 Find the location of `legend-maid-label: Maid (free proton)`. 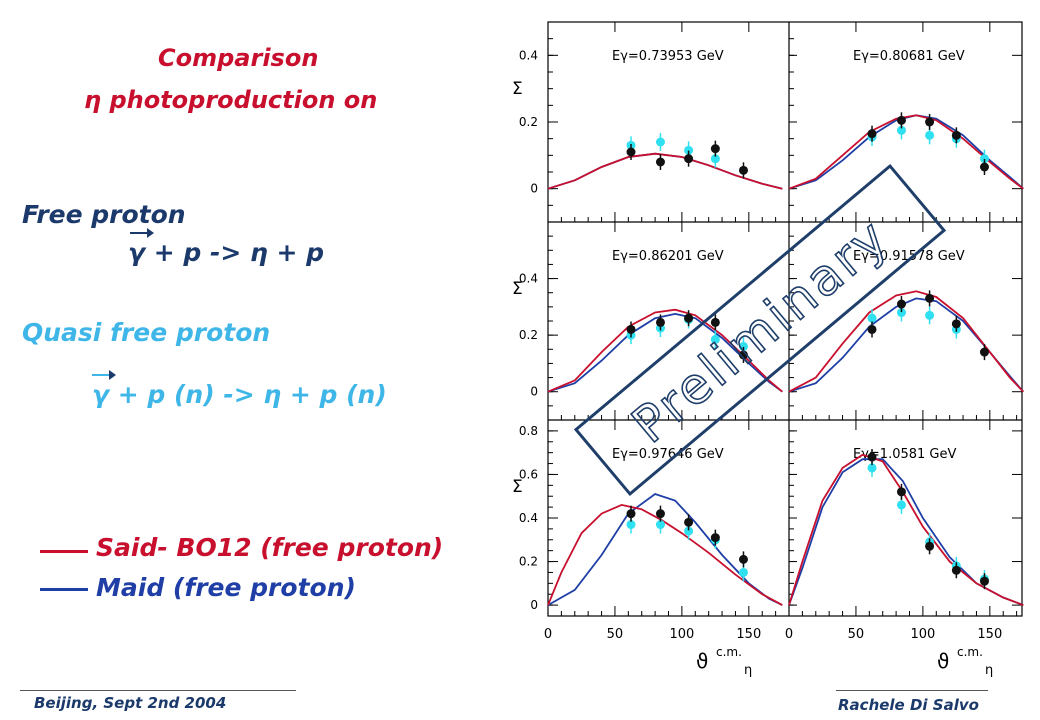

legend-maid-label: Maid (free proton) is located at coordinates (226, 587).